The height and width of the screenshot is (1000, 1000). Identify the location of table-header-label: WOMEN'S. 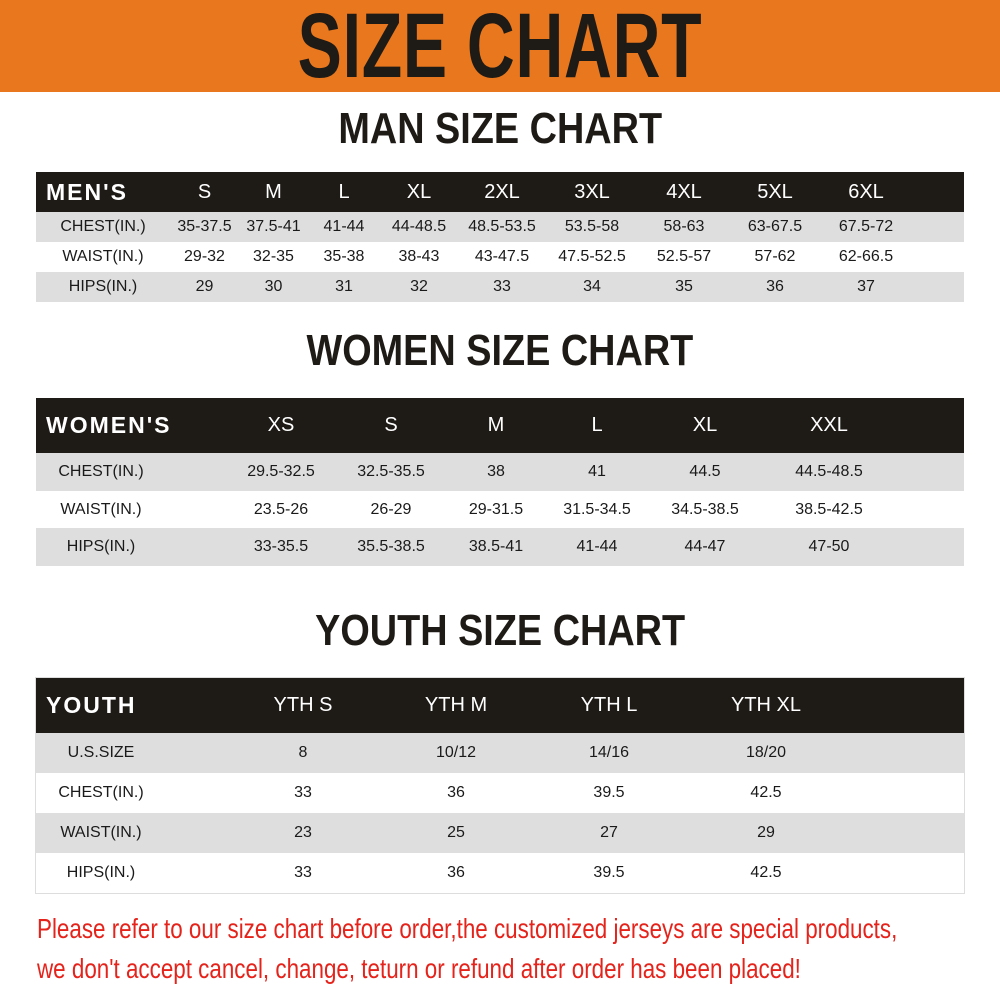
(131, 425).